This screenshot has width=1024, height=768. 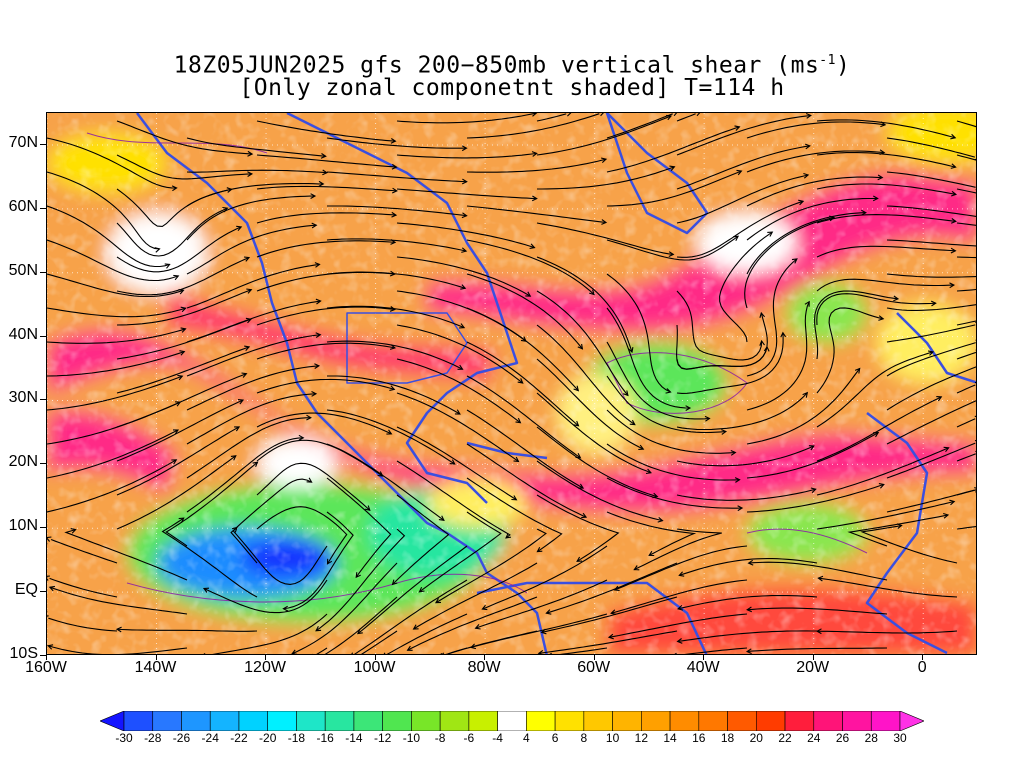 What do you see at coordinates (23, 142) in the screenshot?
I see `lat-label: 70N` at bounding box center [23, 142].